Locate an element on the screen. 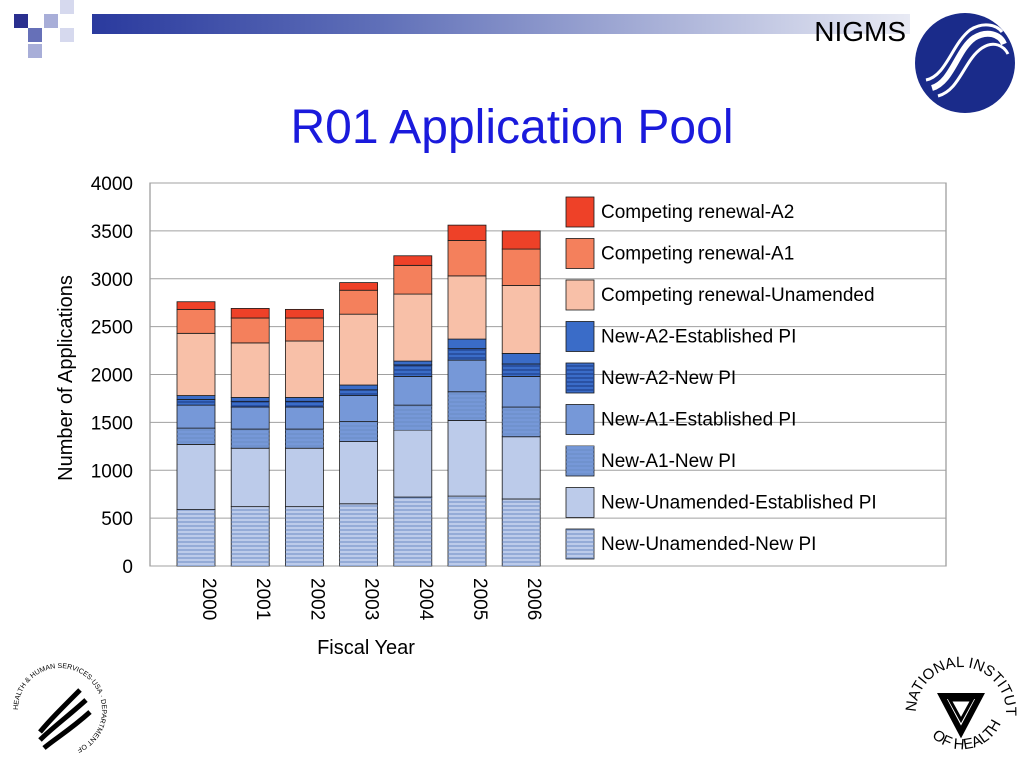  x-tick-label: 2005 is located at coordinates (479, 599).